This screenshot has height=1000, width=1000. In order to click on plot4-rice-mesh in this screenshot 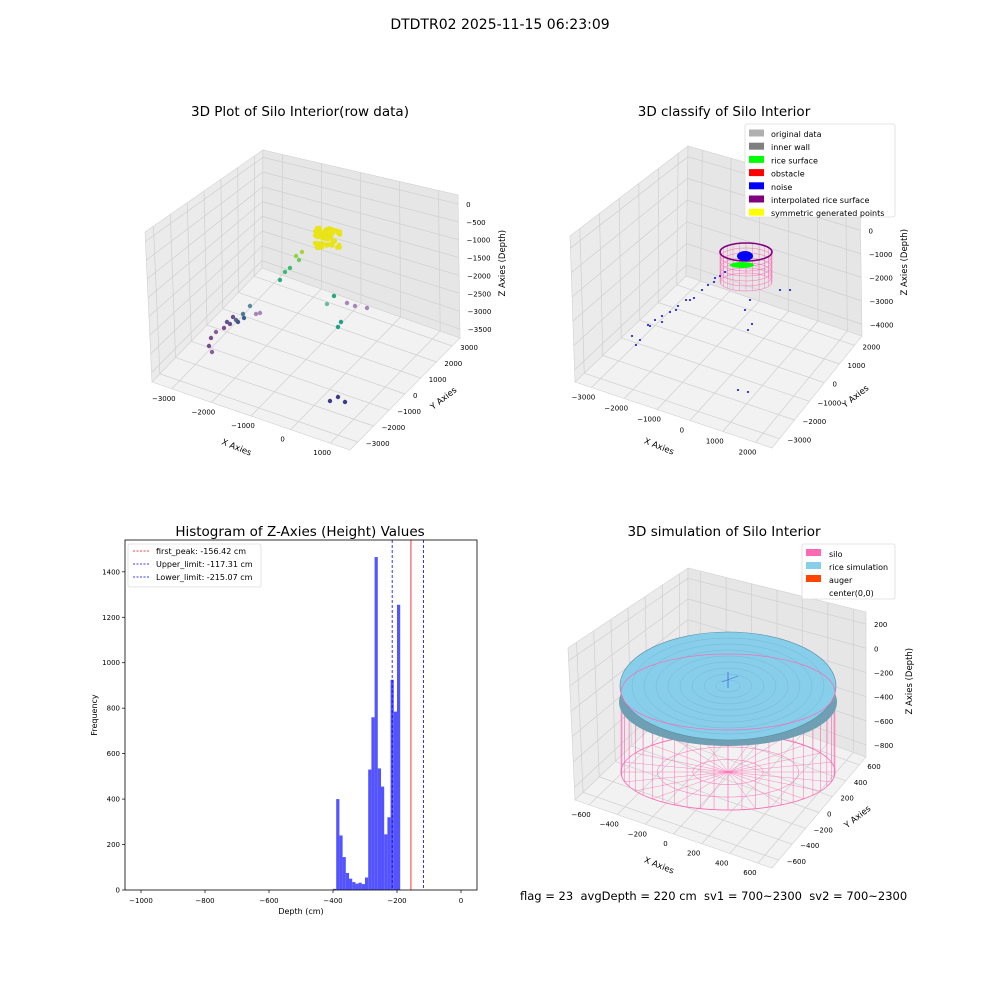, I will do `click(728, 686)`.